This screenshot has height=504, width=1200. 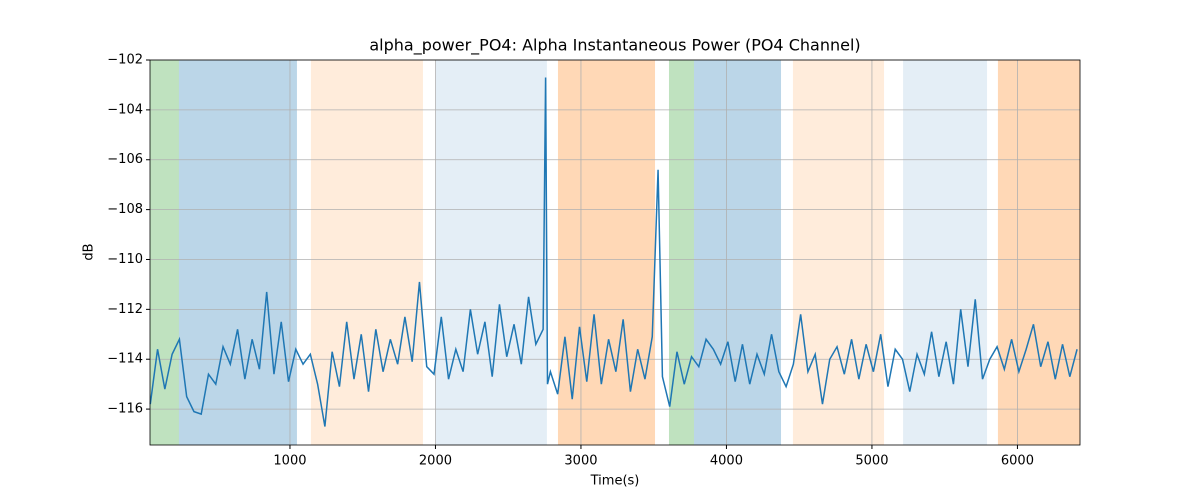 What do you see at coordinates (125, 60) in the screenshot?
I see `y-tick-label: −102` at bounding box center [125, 60].